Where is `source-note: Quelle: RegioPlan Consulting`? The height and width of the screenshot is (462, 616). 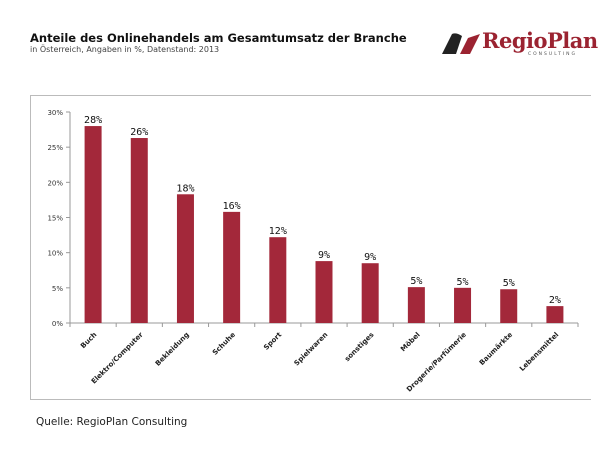 source-note: Quelle: RegioPlan Consulting is located at coordinates (112, 422).